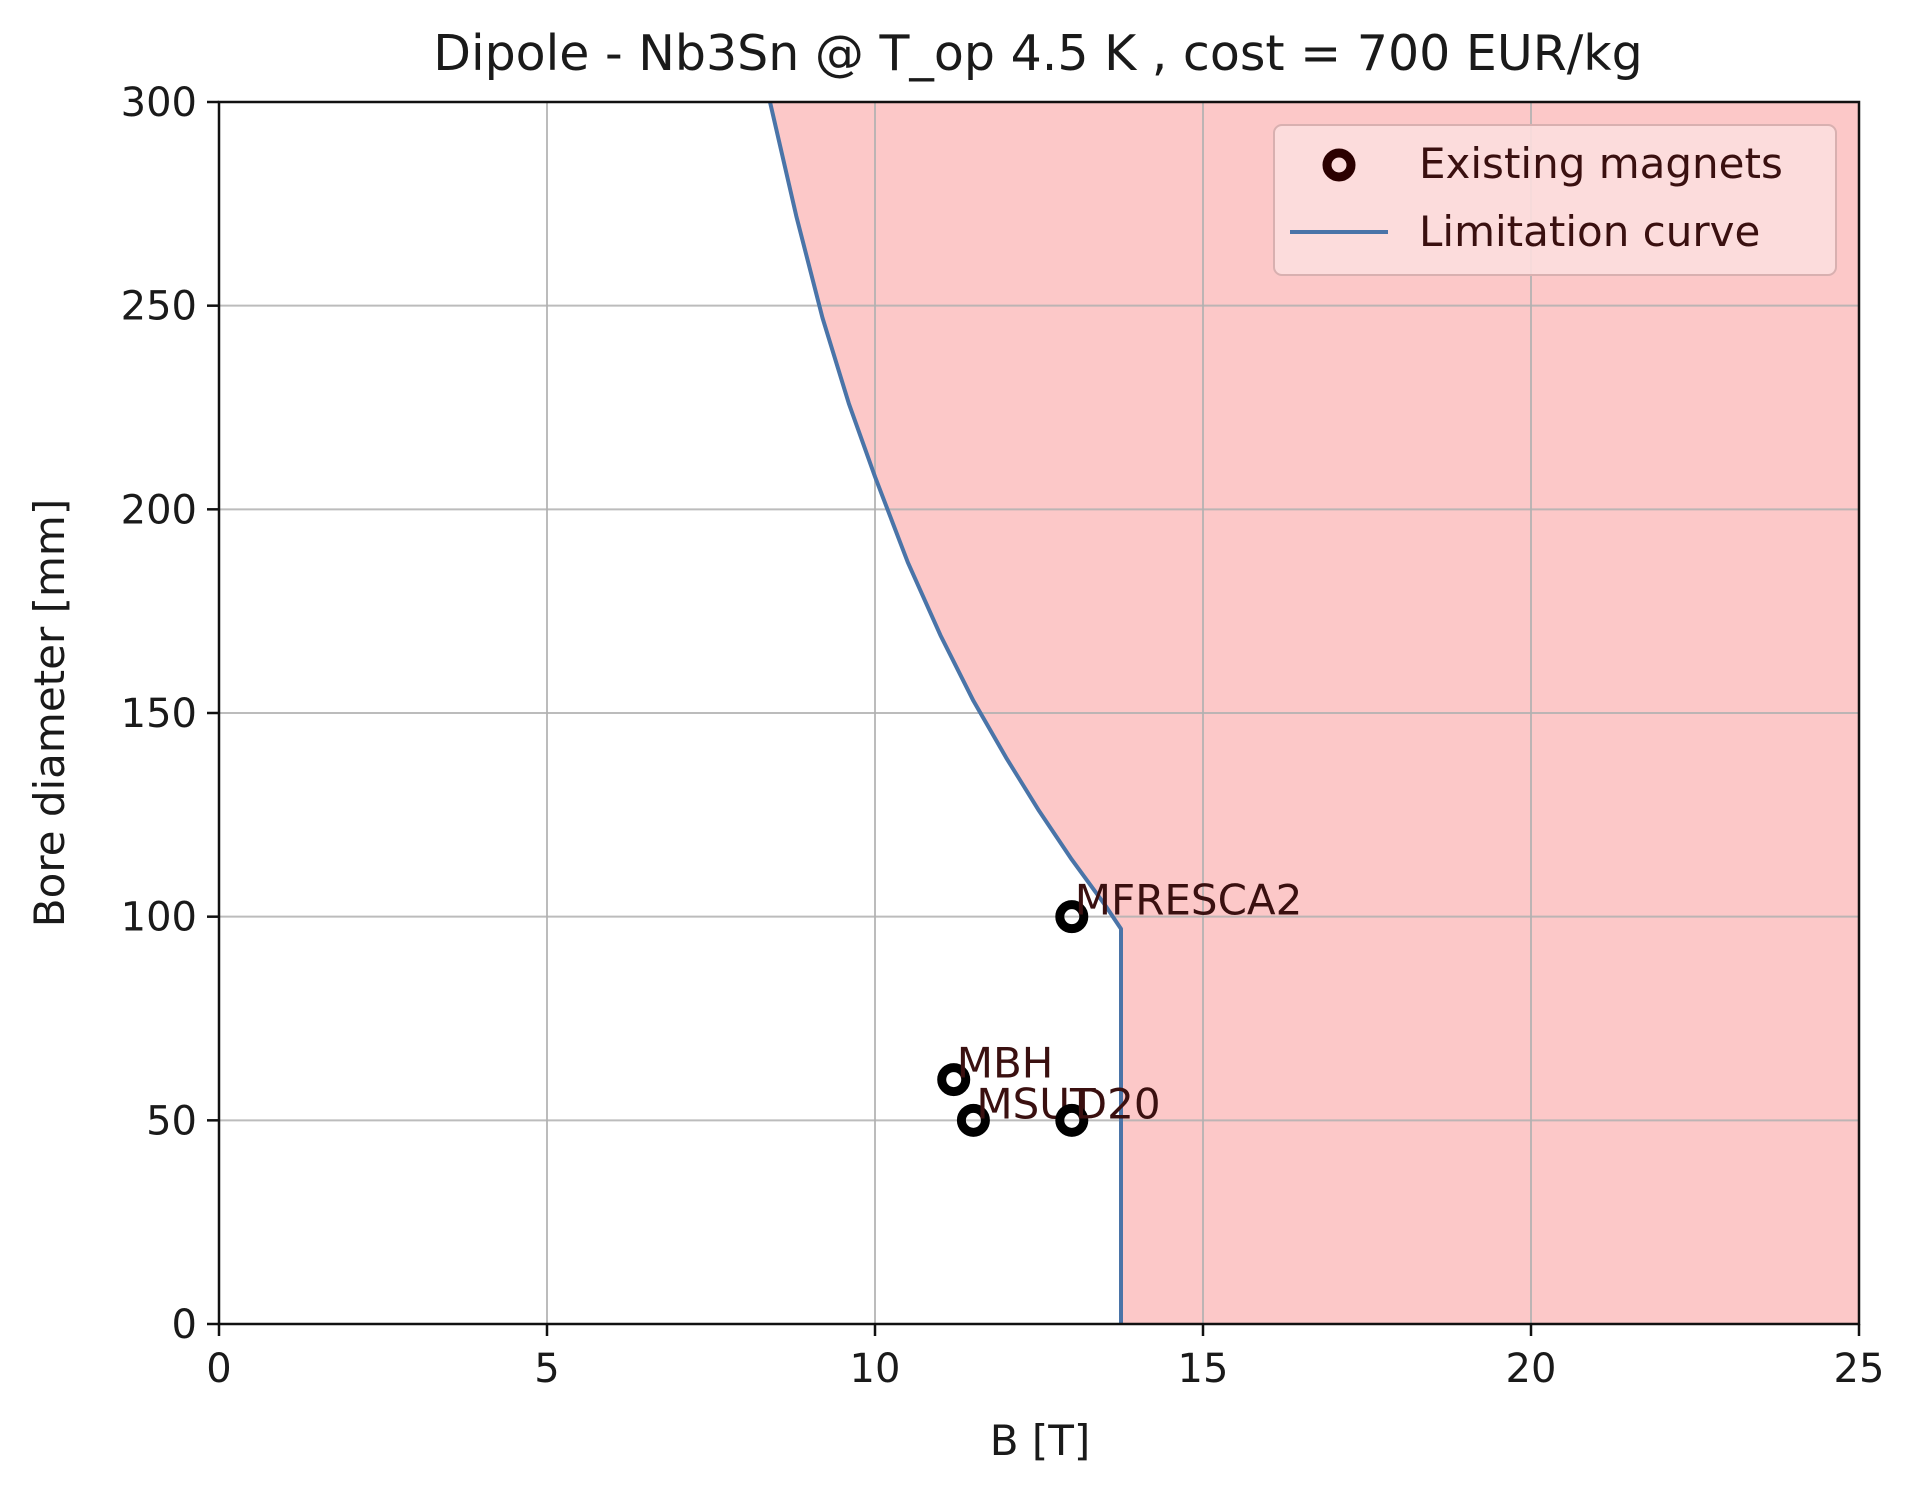  What do you see at coordinates (1036, 1103) in the screenshot?
I see `magnet-point-label: MSUT` at bounding box center [1036, 1103].